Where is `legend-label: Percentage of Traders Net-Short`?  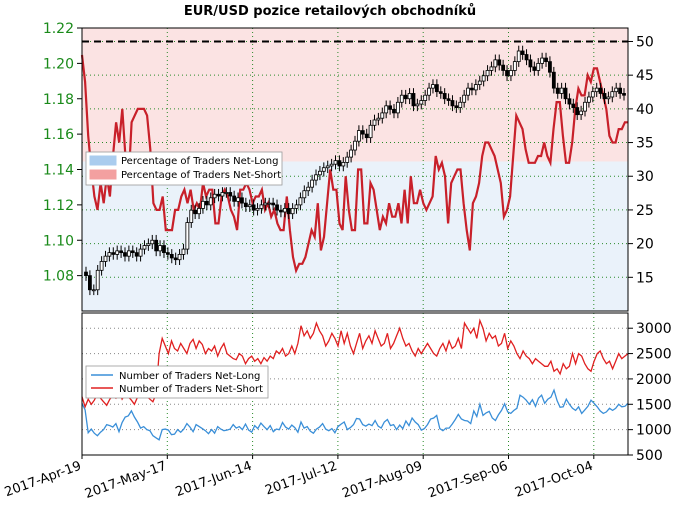 legend-label: Percentage of Traders Net-Short is located at coordinates (201, 175).